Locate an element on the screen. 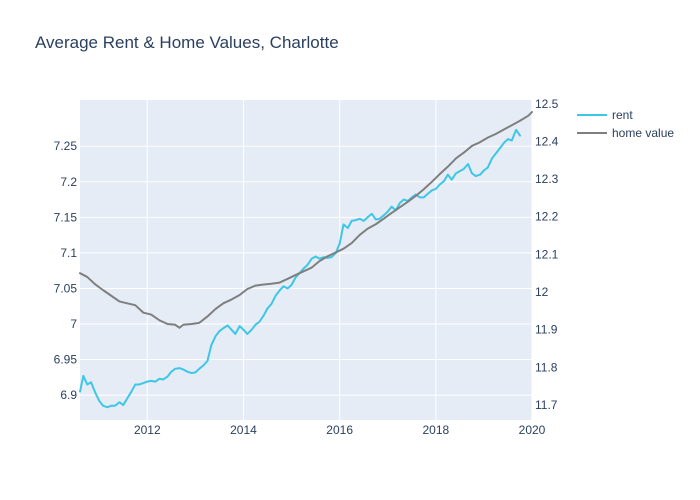  x-tick-label: 2020 is located at coordinates (532, 430).